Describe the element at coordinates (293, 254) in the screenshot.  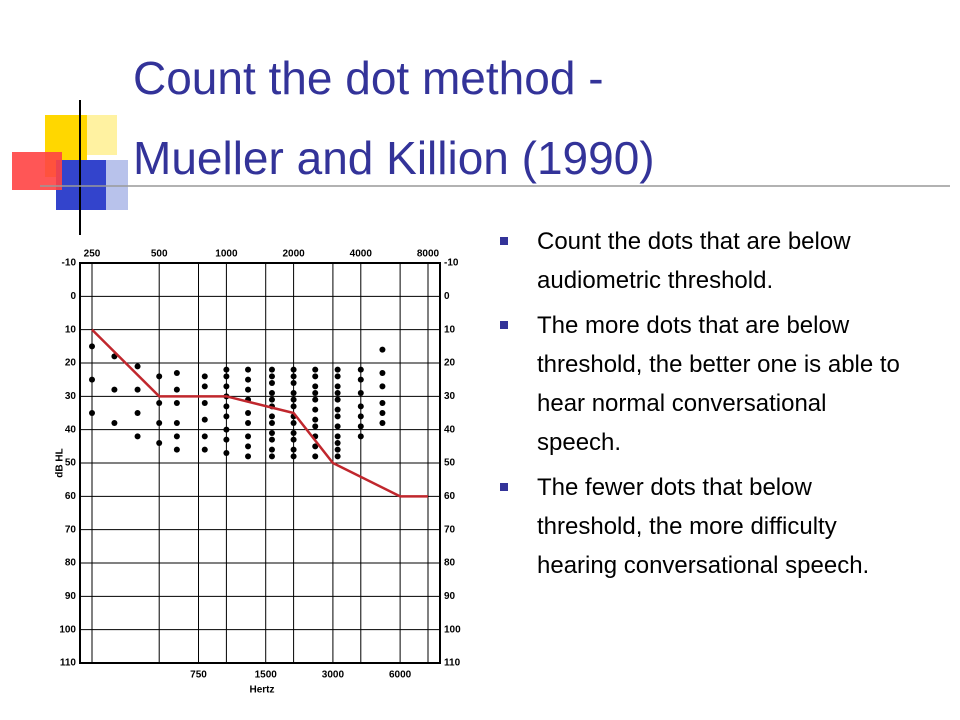
I see `top-tick-label: 2000` at that location.